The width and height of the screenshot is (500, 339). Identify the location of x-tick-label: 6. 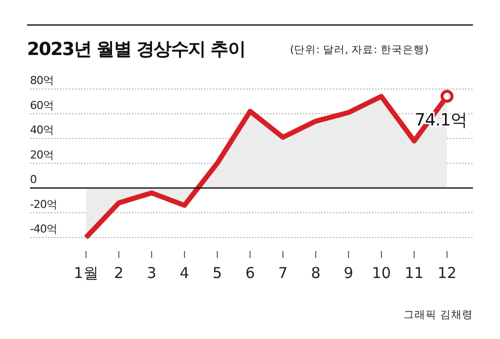
(250, 273).